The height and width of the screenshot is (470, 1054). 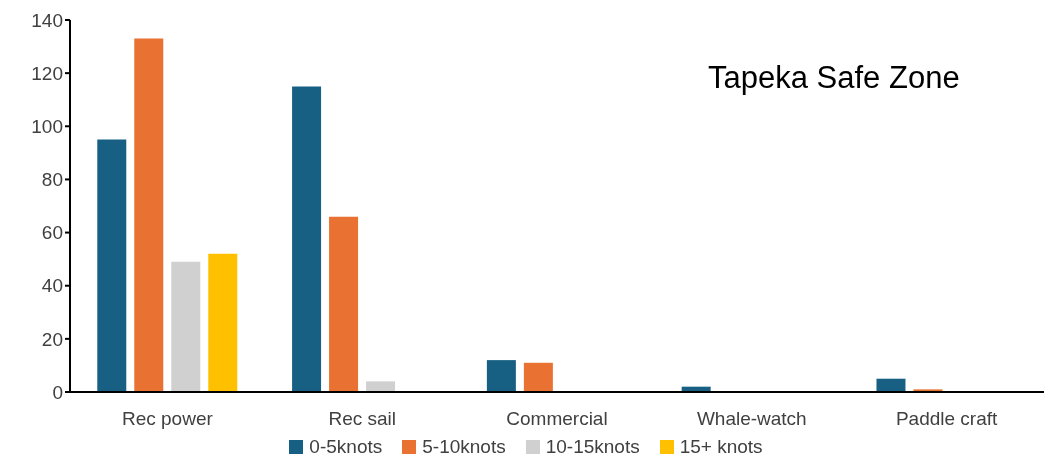 What do you see at coordinates (834, 78) in the screenshot?
I see `text: Tapeka Safe Zone` at bounding box center [834, 78].